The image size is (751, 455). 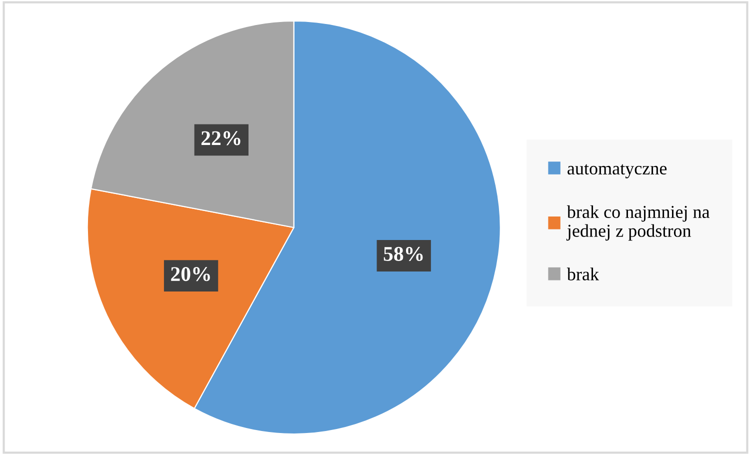 I want to click on data-label: 22%, so click(x=220, y=138).